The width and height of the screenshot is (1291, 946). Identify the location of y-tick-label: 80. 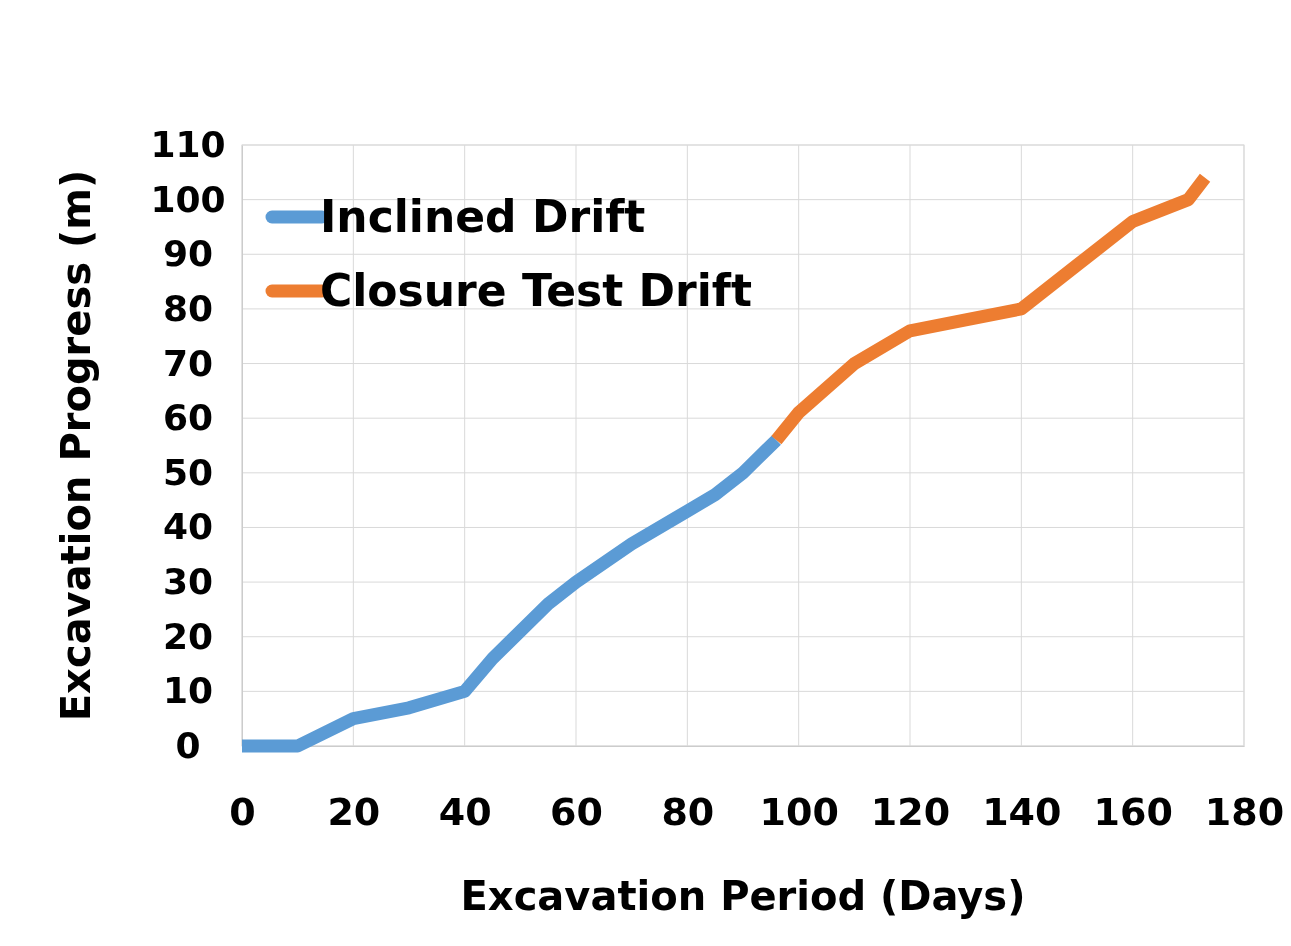
(188, 308).